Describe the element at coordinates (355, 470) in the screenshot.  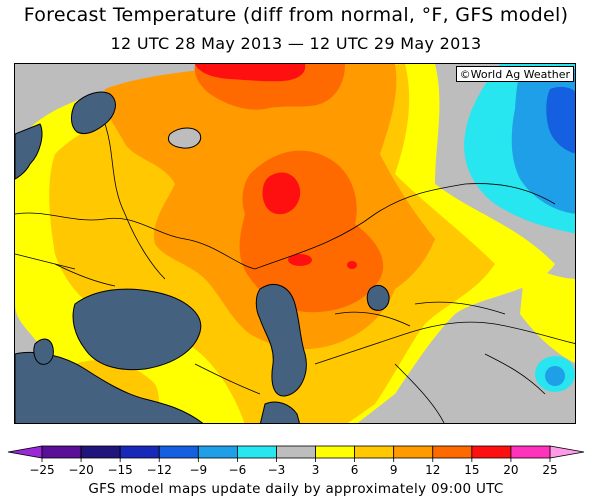
I see `legend-tick-label: 6` at that location.